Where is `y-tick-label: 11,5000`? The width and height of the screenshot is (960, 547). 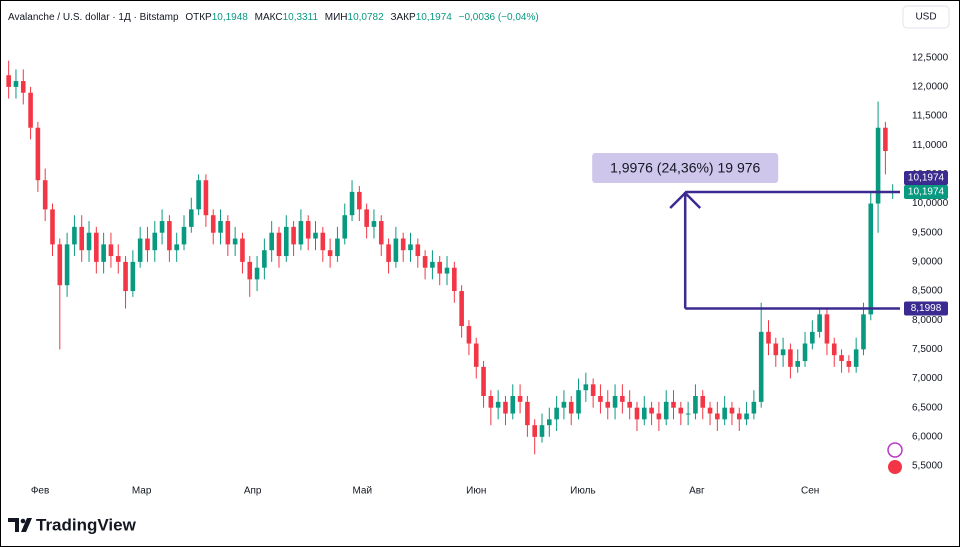
y-tick-label: 11,5000 is located at coordinates (930, 116).